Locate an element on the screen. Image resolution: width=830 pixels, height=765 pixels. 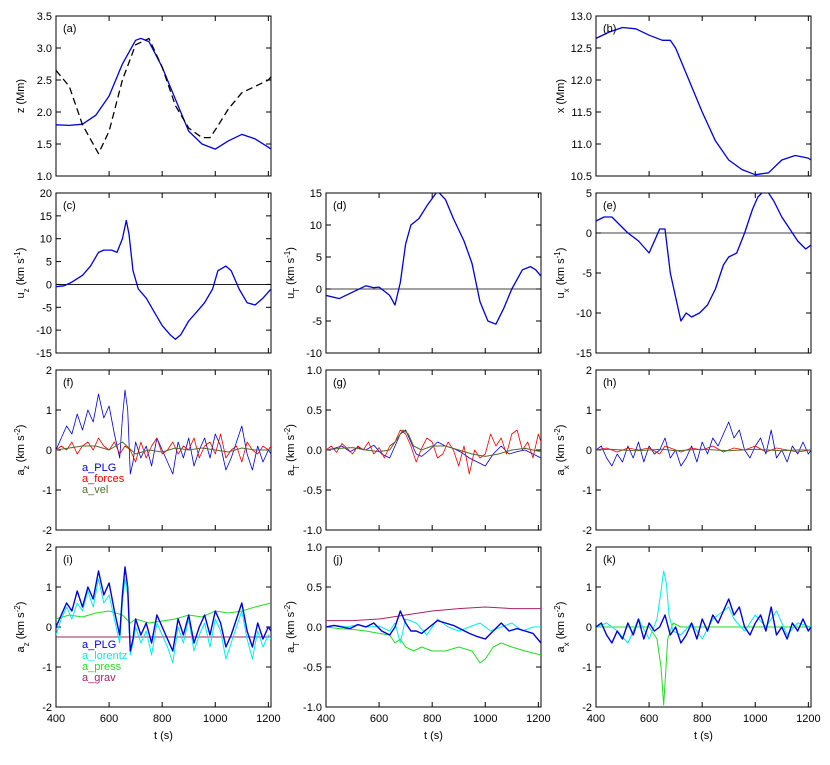
y-axis-label: uT (km s-1) is located at coordinates (292, 273).